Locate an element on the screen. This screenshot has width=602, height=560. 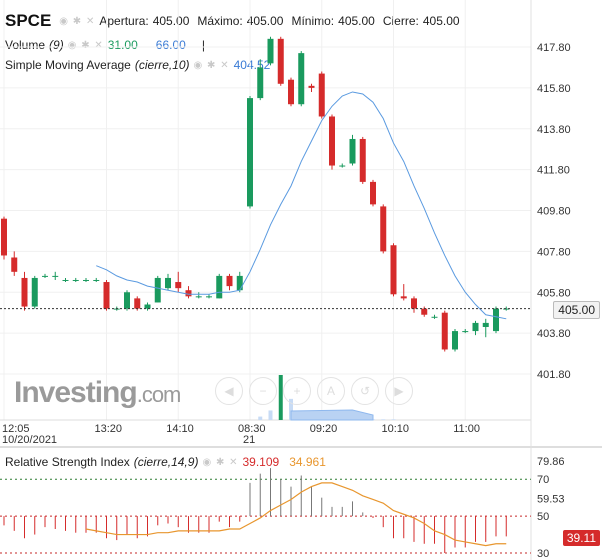
rsi-label: Relative Strength Index is located at coordinates (67, 462).